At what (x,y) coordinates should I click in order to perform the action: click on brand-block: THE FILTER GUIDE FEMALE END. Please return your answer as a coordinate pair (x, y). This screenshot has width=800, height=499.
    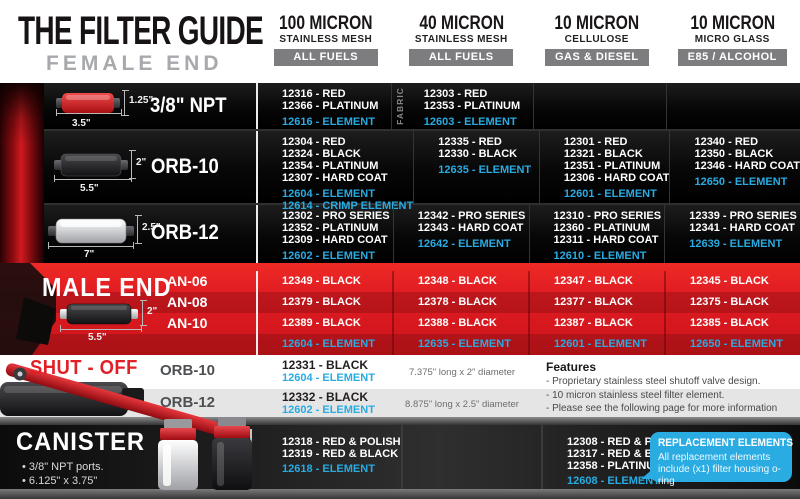
    Looking at the image, I should click on (132, 41).